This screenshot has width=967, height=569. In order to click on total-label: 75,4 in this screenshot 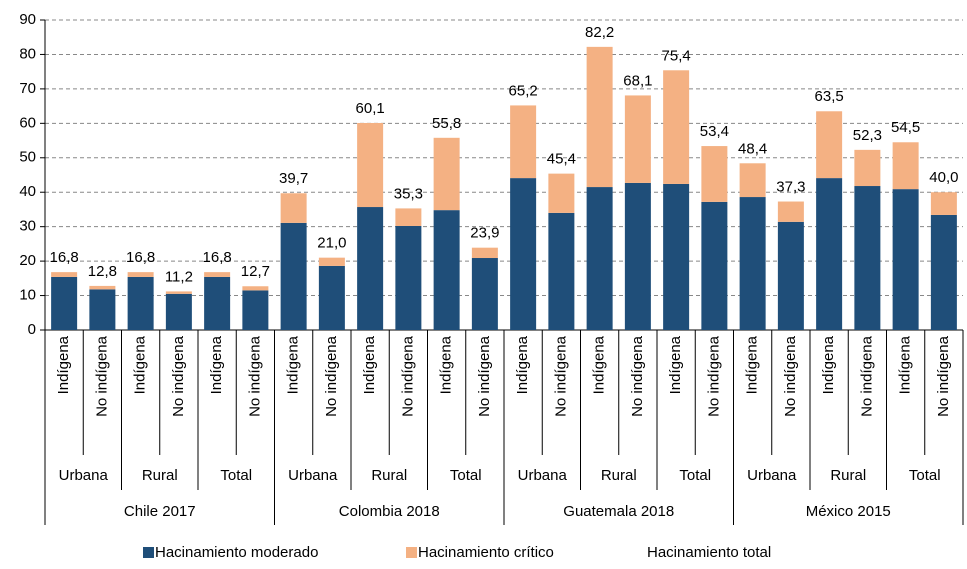, I will do `click(676, 55)`.